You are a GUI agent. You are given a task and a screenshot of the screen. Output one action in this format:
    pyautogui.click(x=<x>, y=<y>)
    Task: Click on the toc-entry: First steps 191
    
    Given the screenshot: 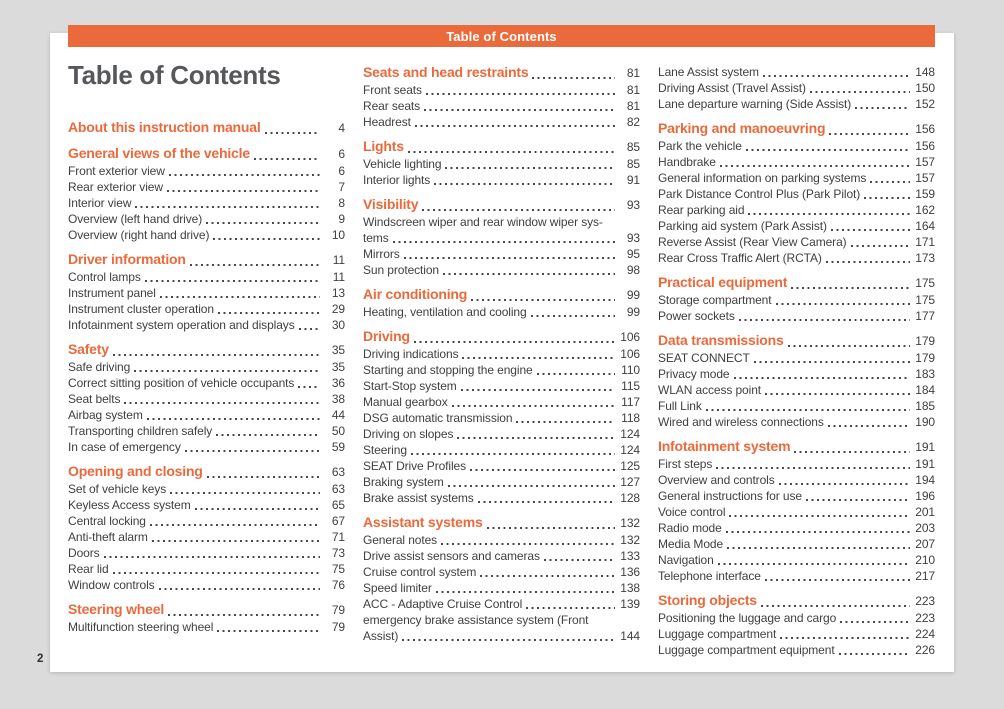 What is the action you would take?
    pyautogui.click(x=796, y=464)
    